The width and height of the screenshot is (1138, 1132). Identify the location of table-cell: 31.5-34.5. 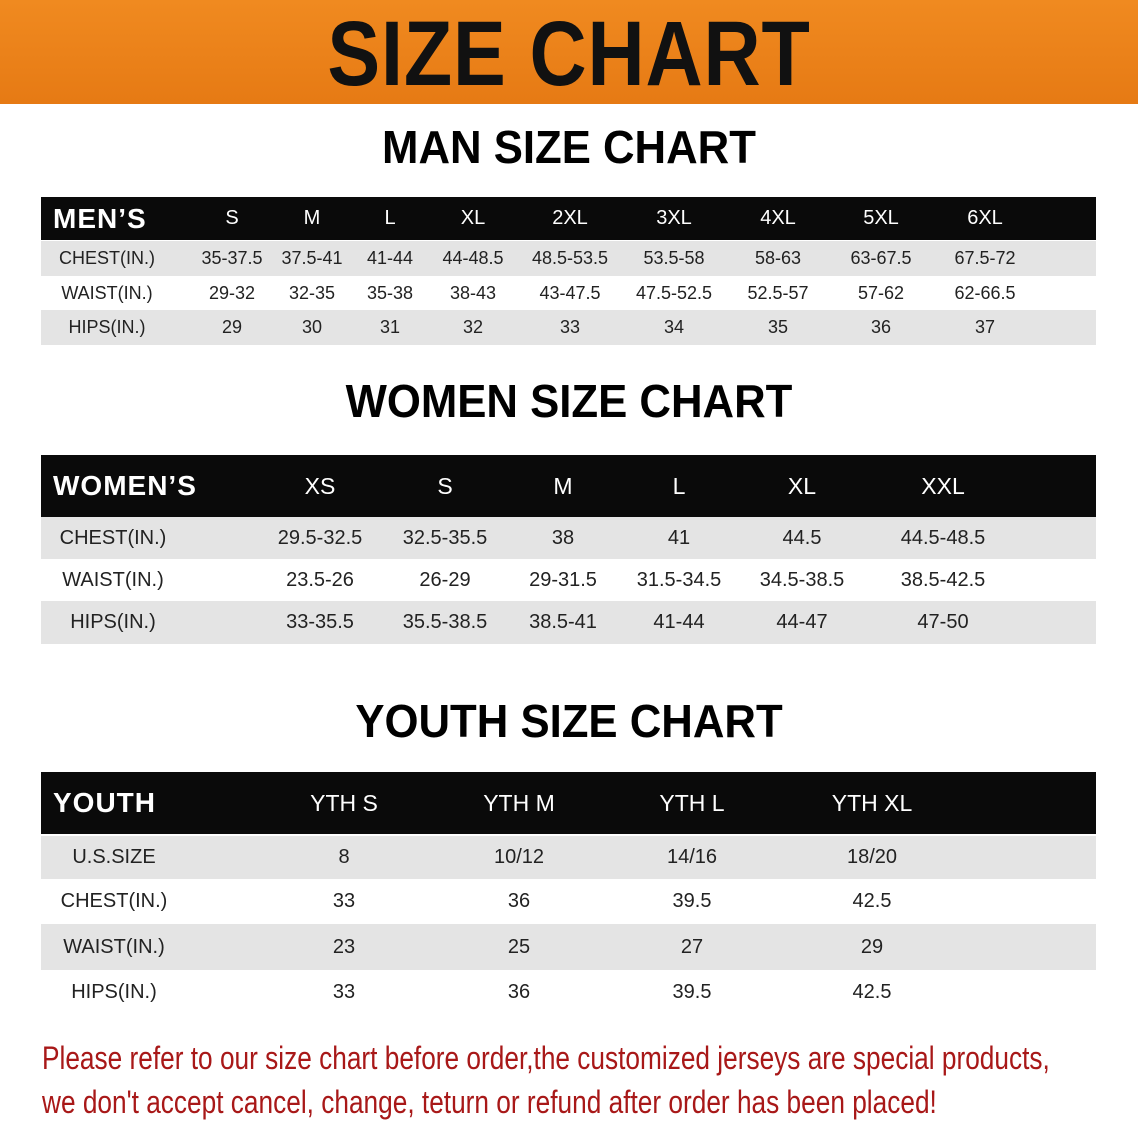
(679, 579).